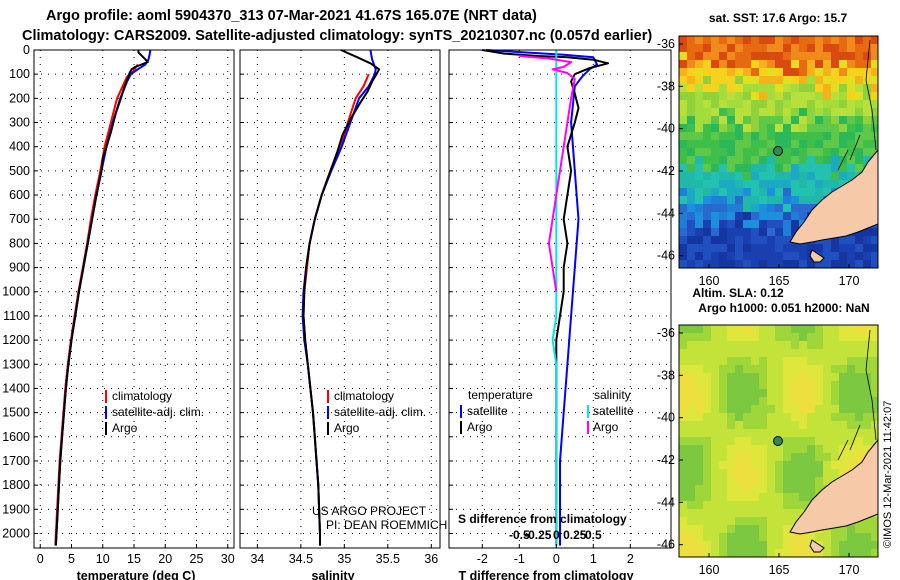 The image size is (900, 580). I want to click on y-tick-label: 100, so click(19, 74).